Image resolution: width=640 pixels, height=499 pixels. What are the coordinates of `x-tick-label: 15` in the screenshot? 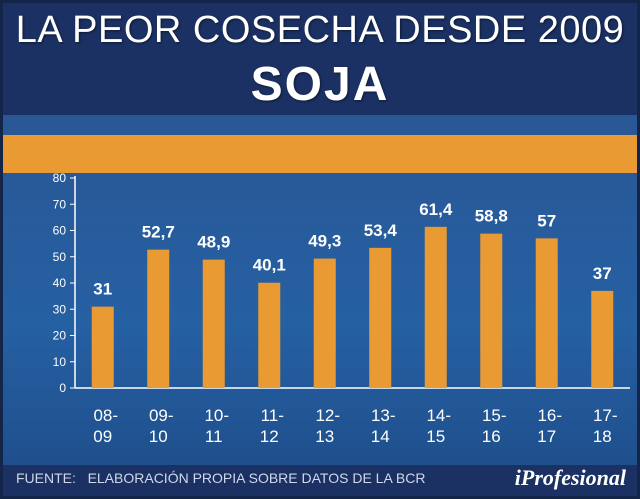 It's located at (435, 436).